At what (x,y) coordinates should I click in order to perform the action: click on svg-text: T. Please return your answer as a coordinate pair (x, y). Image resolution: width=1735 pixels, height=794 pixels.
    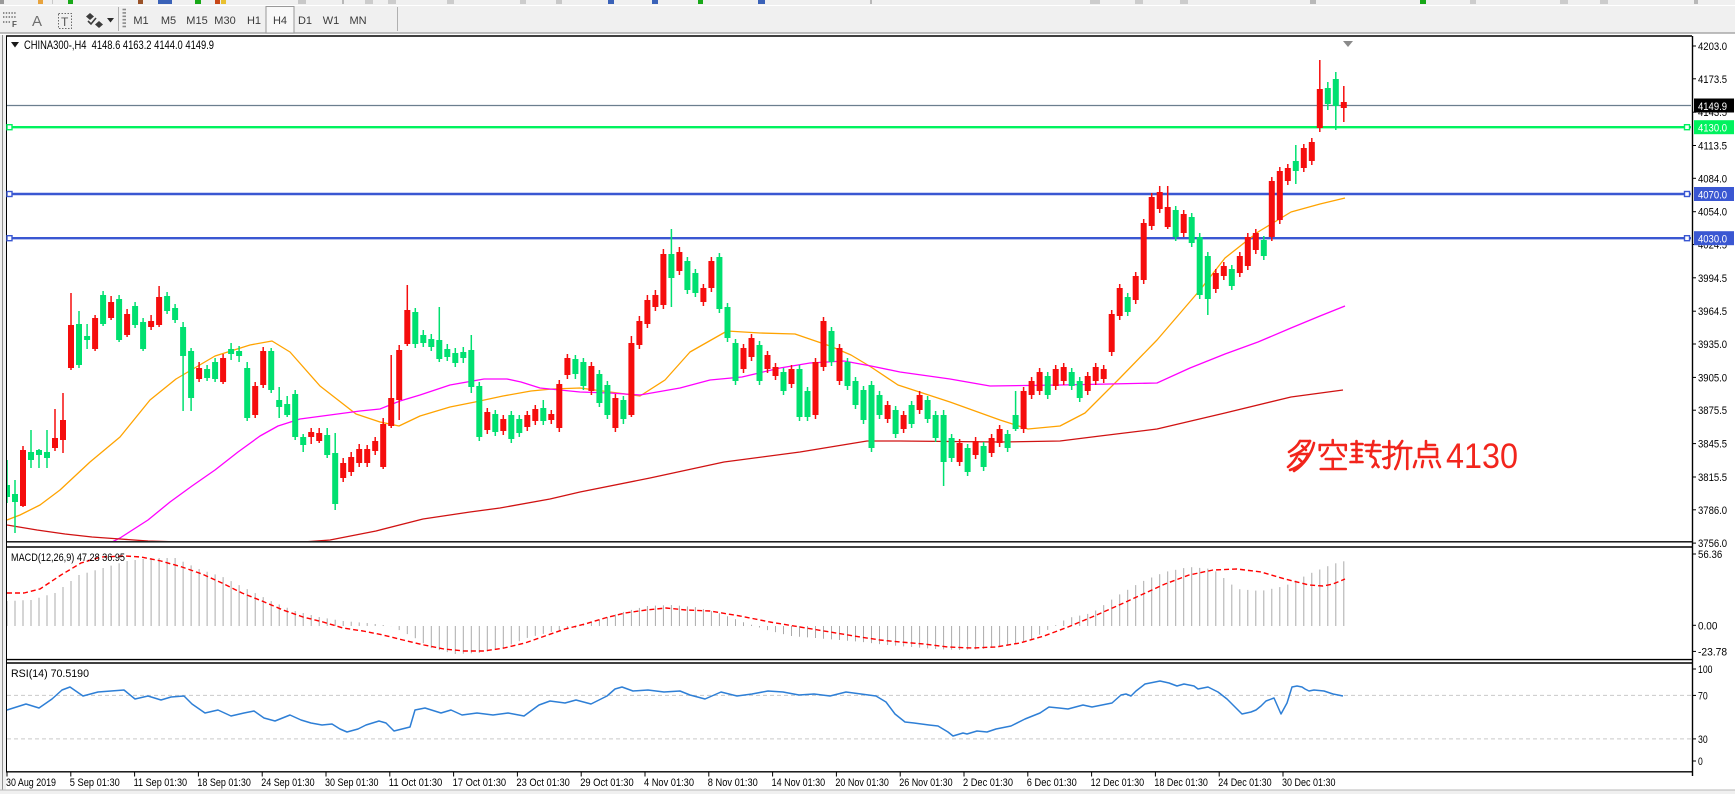
    Looking at the image, I should click on (65, 22).